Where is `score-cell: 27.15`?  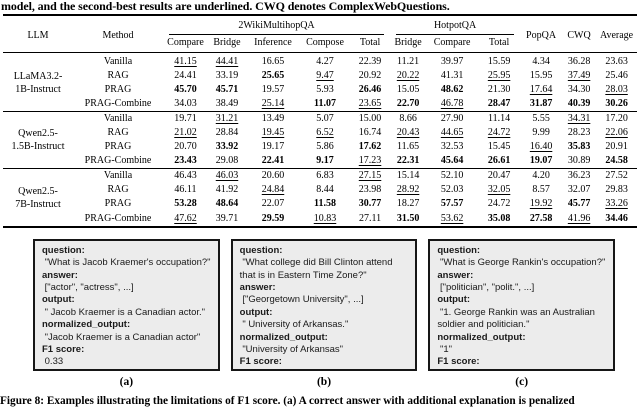
score-cell: 27.15 is located at coordinates (370, 176).